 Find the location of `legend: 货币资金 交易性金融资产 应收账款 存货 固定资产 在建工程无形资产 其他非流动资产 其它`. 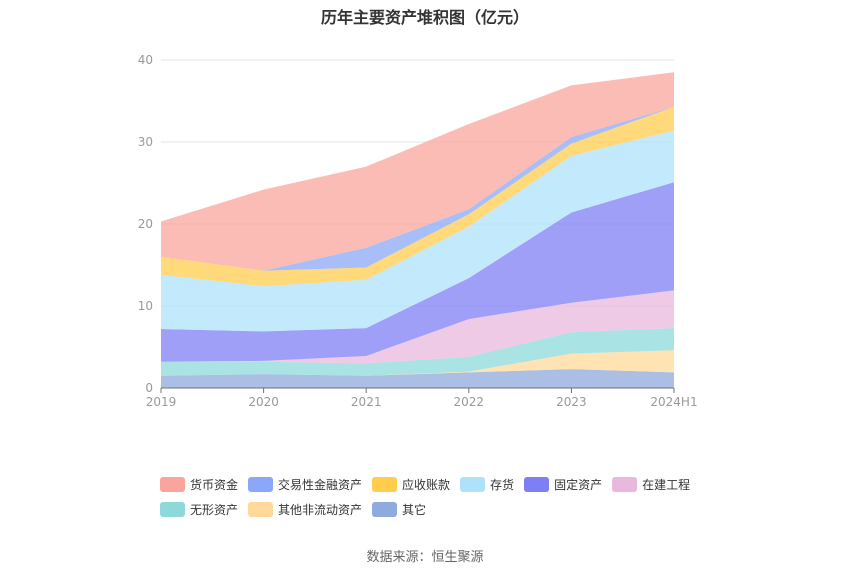

legend: 货币资金 交易性金融资产 应收账款 存货 固定资产 在建工程无形资产 其他非流动资产 其它 is located at coordinates (440, 497).